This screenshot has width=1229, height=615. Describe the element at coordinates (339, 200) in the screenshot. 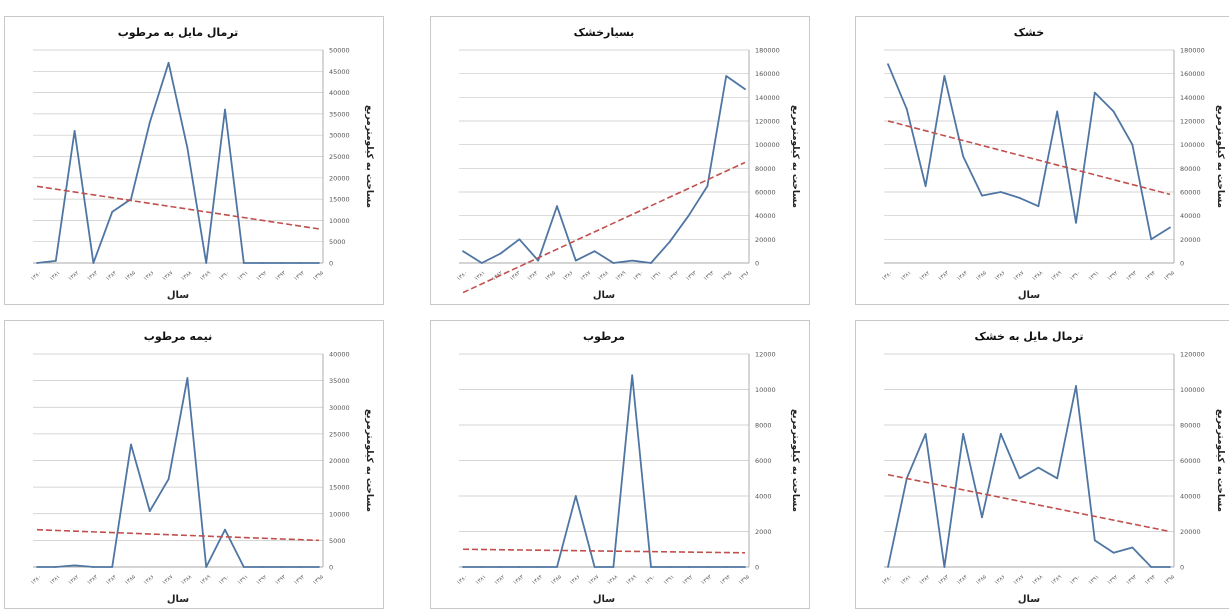

I see `y-tick-label: 15000` at that location.